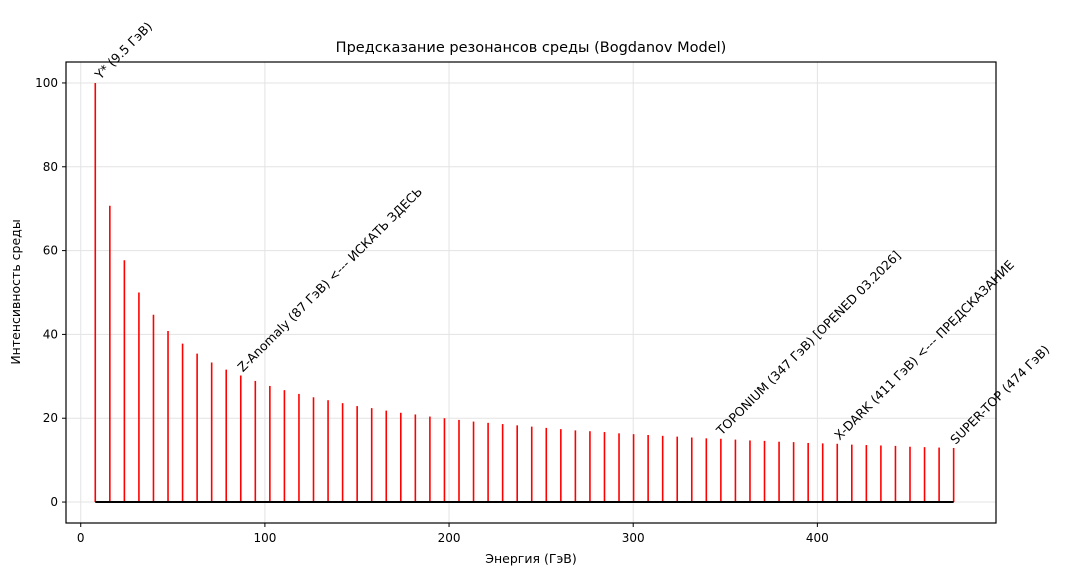 The width and height of the screenshot is (1084, 576). What do you see at coordinates (50, 251) in the screenshot?
I see `y-tick-label: 60` at bounding box center [50, 251].